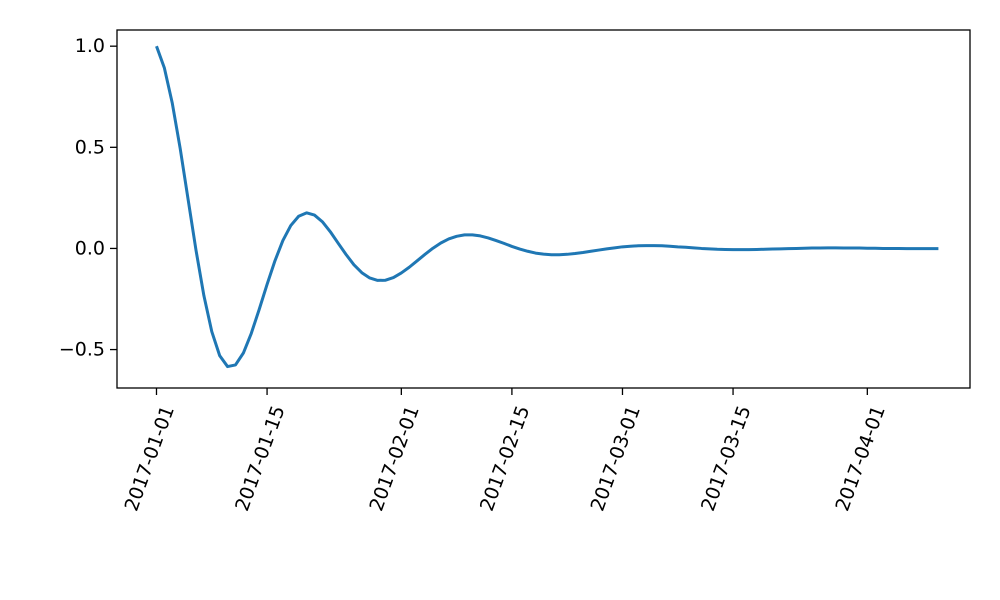 This screenshot has width=1000, height=600. Describe the element at coordinates (860, 458) in the screenshot. I see `x-tick-label: 2017-04-01` at that location.